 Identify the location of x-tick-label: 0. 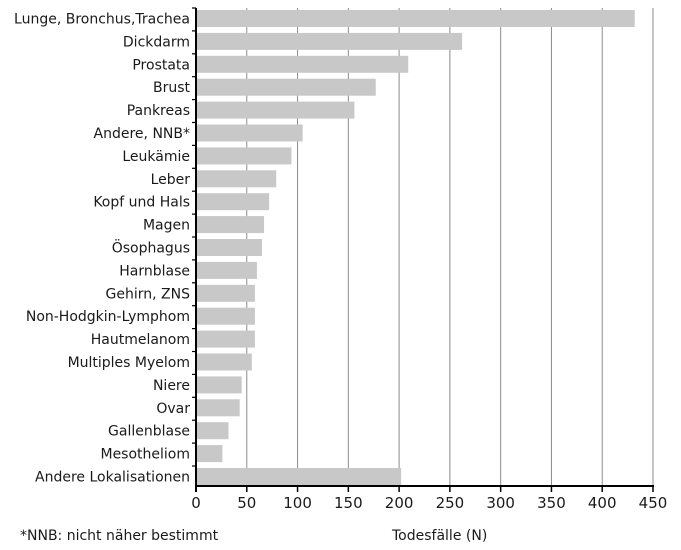
(196, 503).